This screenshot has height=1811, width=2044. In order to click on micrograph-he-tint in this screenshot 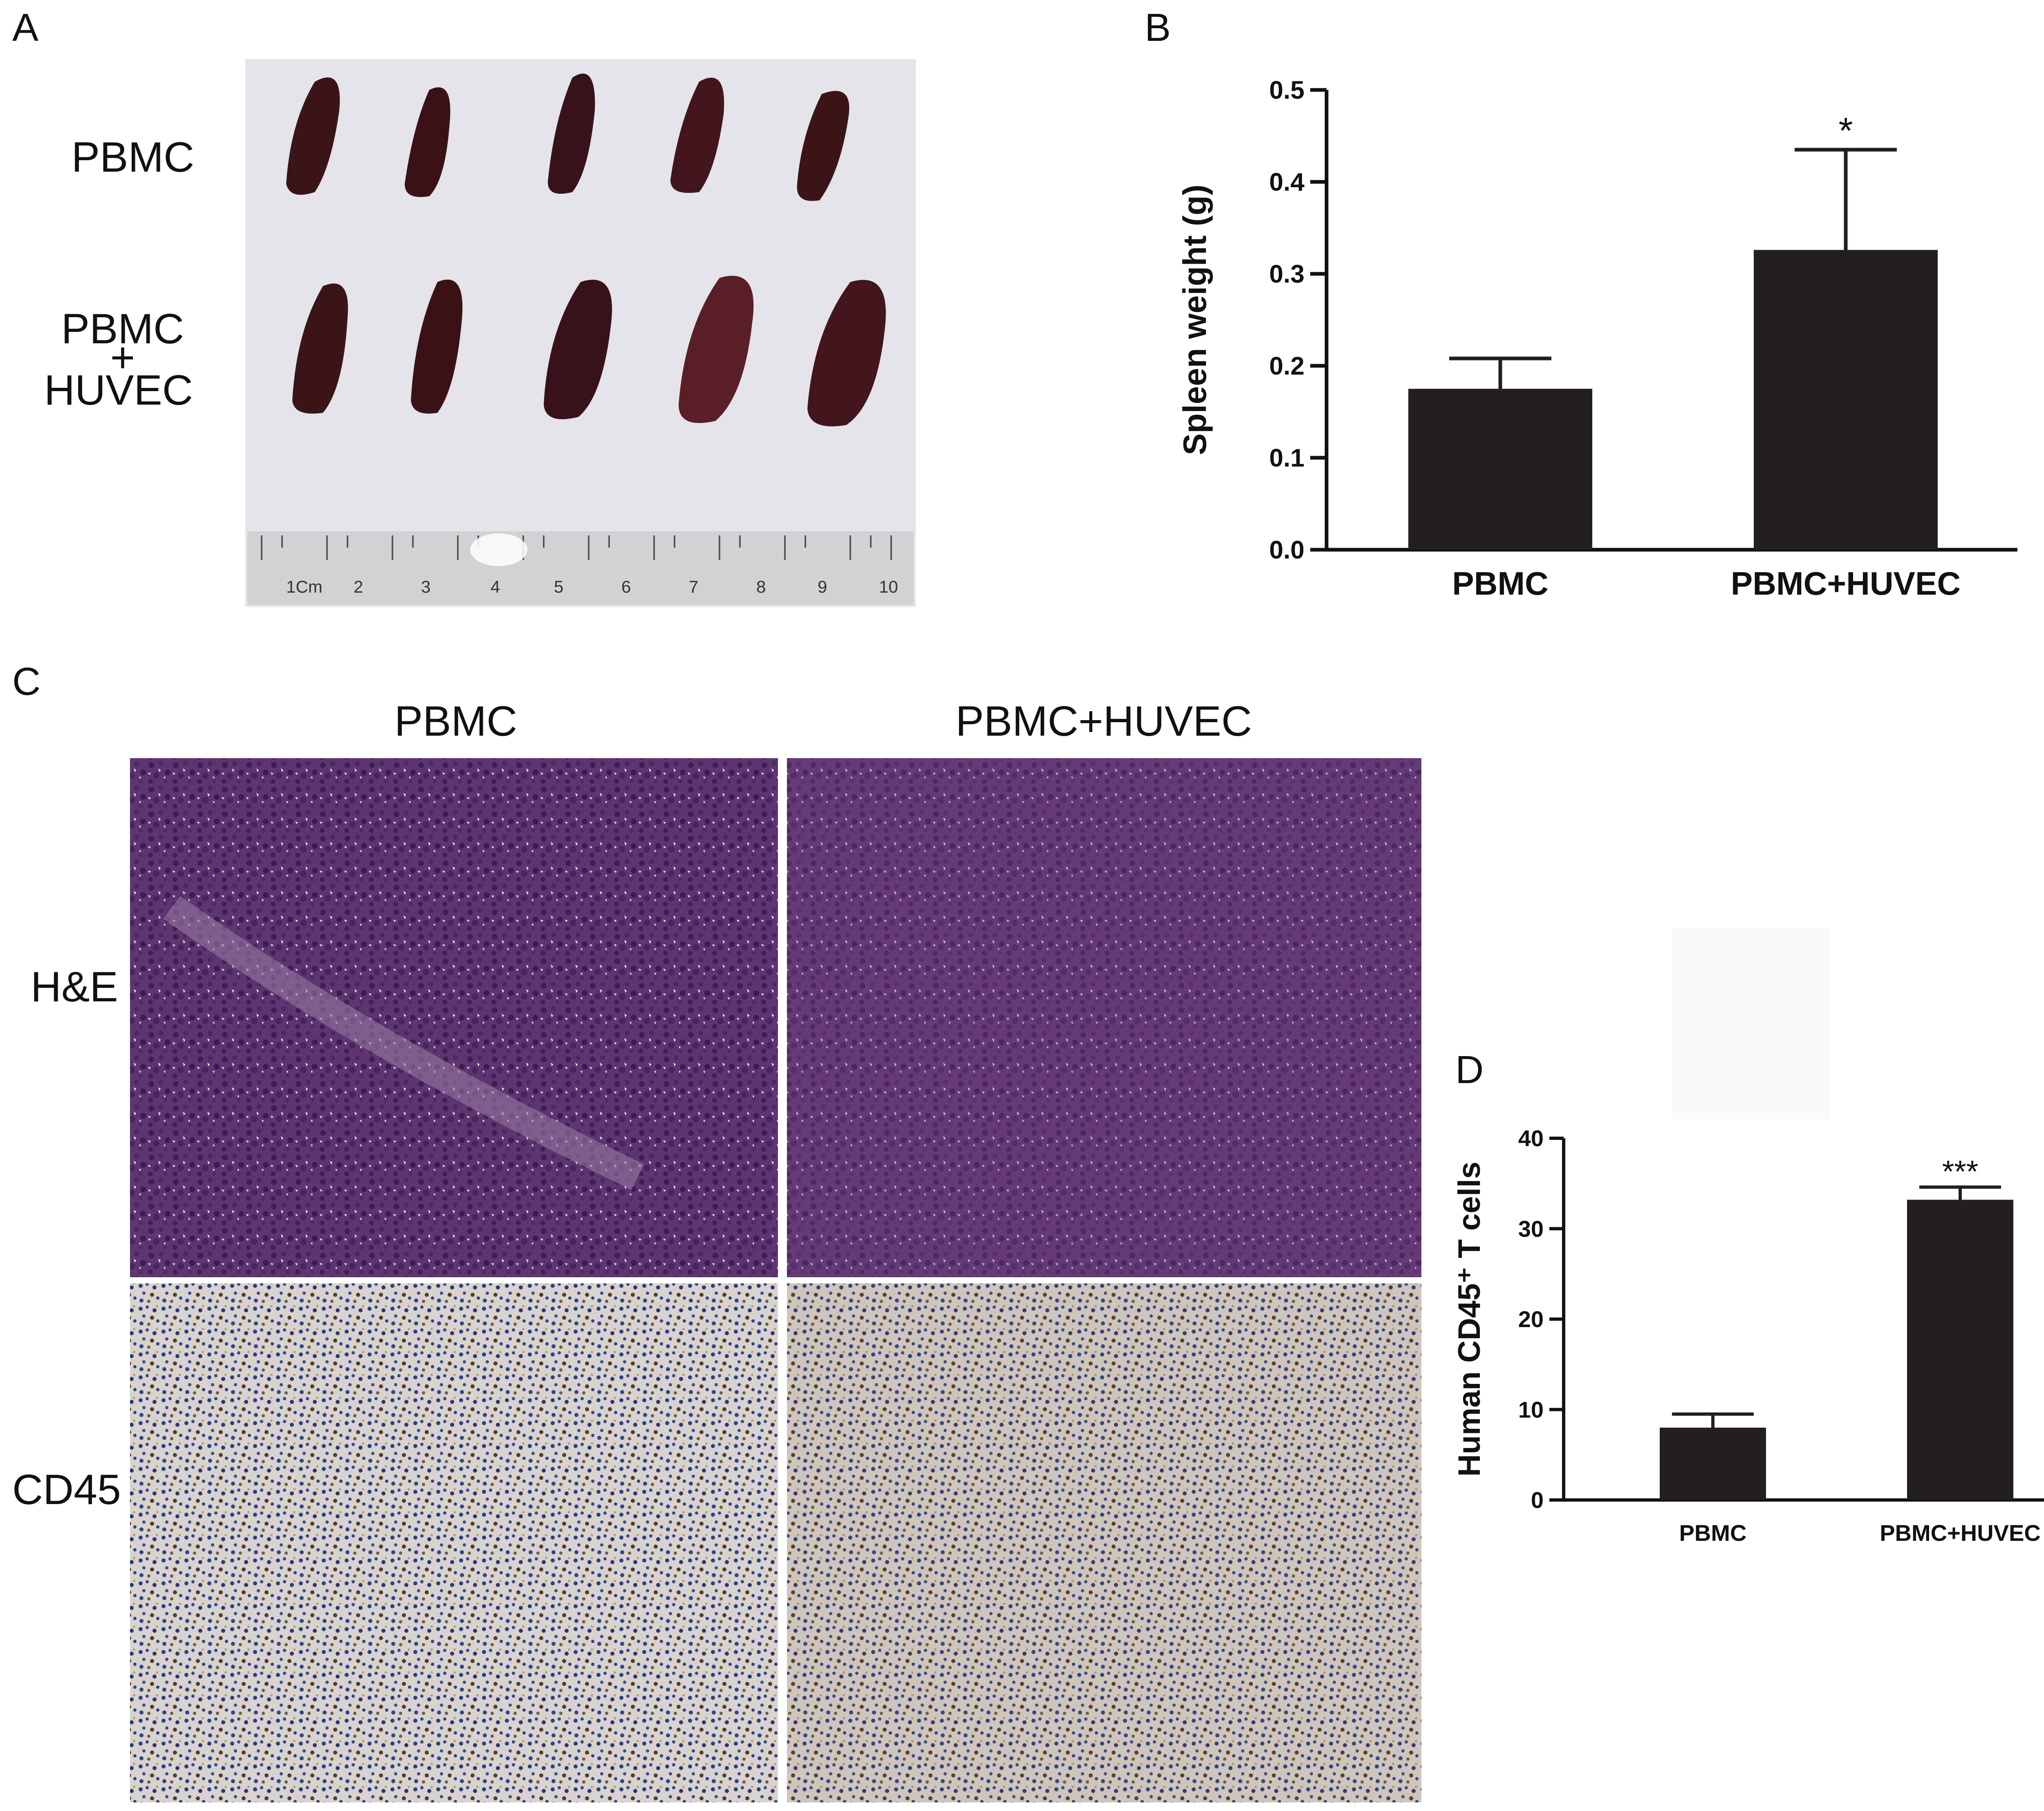, I will do `click(1104, 1017)`.